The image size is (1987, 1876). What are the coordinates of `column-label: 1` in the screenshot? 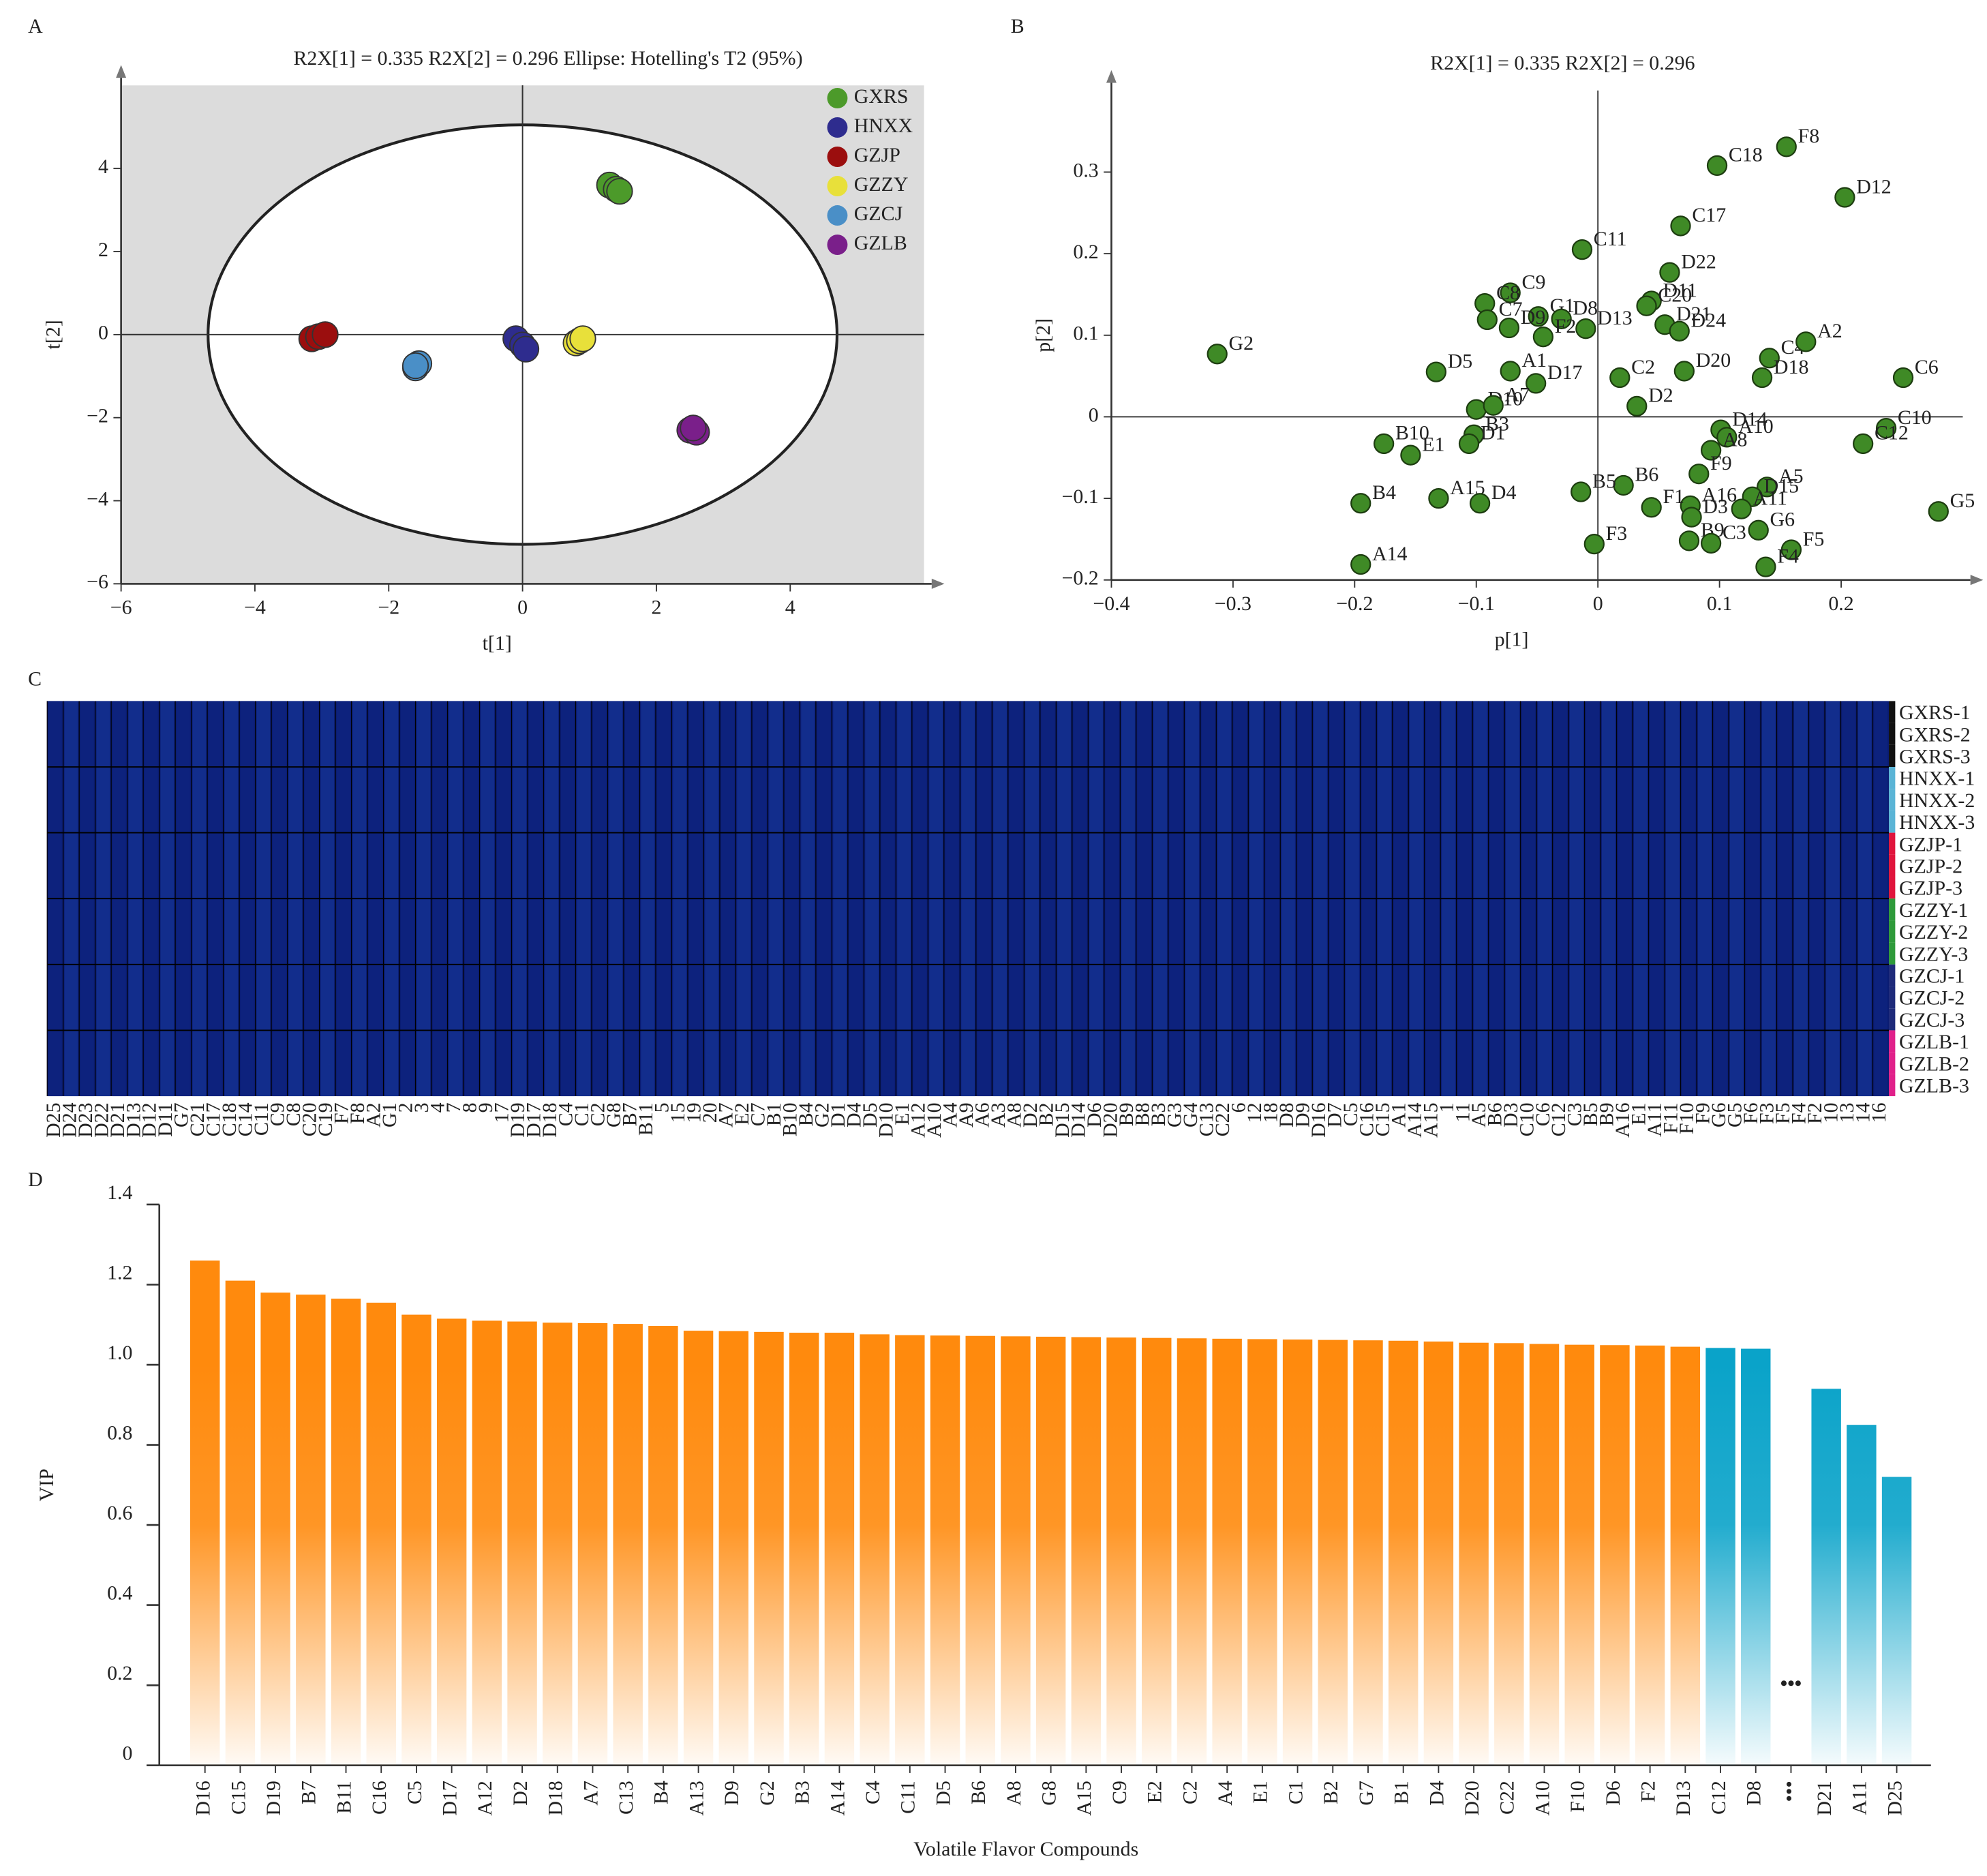 It's located at (1447, 1107).